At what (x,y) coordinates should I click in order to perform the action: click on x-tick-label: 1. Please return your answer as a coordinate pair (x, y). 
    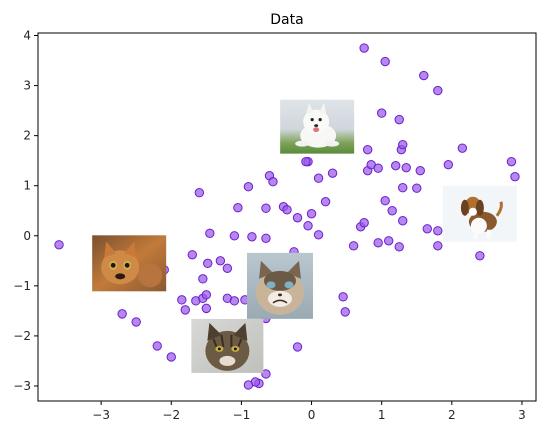
    Looking at the image, I should click on (382, 415).